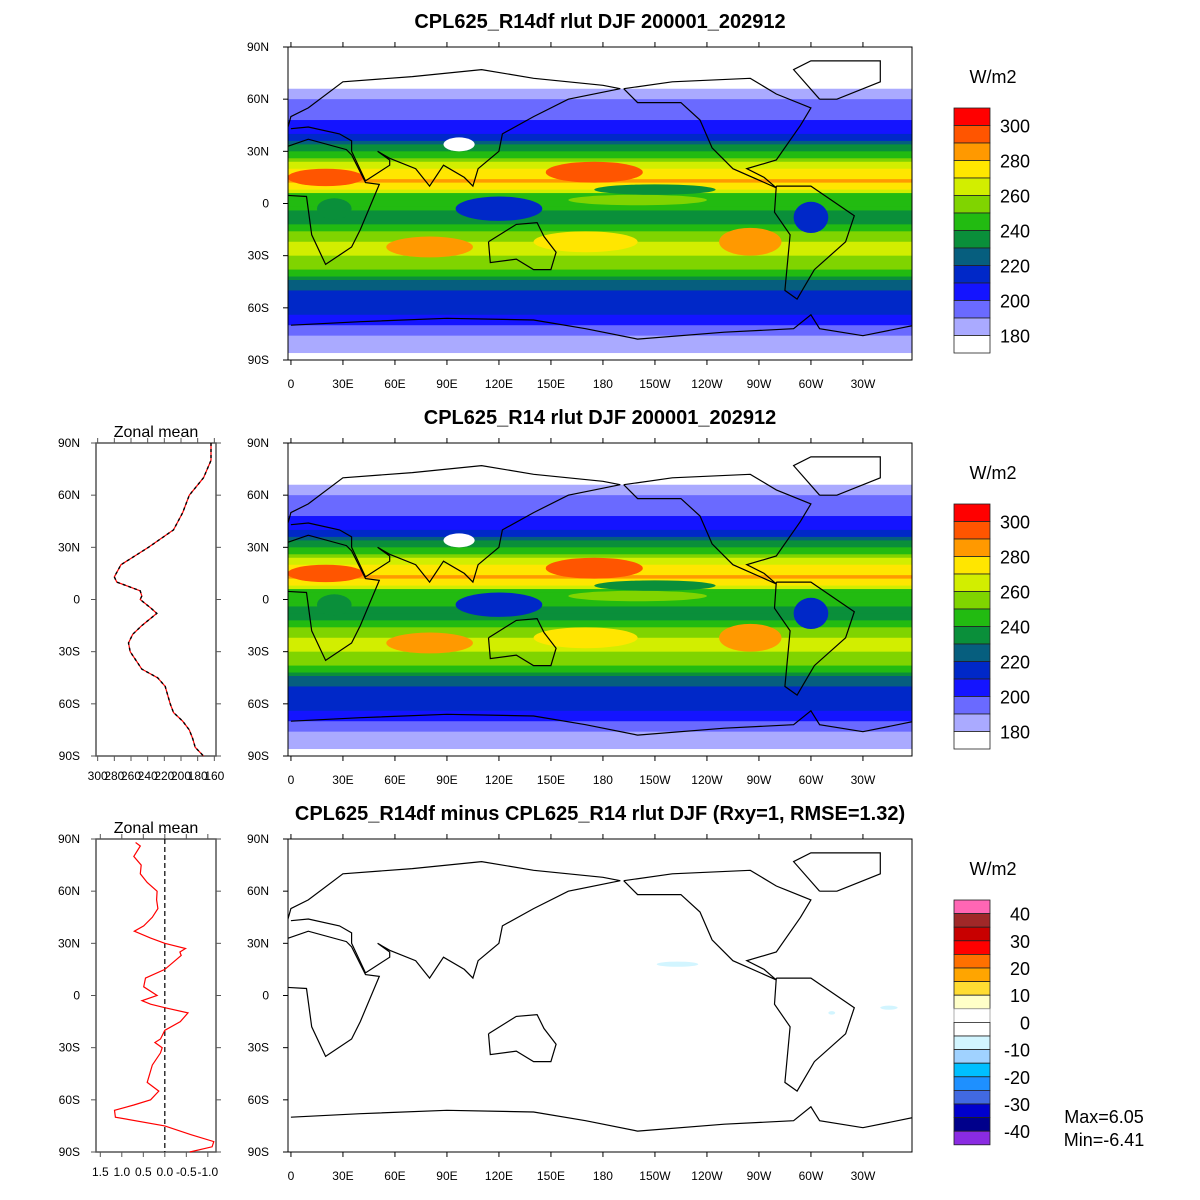  What do you see at coordinates (601, 1118) in the screenshot?
I see `coastline-antarctica` at bounding box center [601, 1118].